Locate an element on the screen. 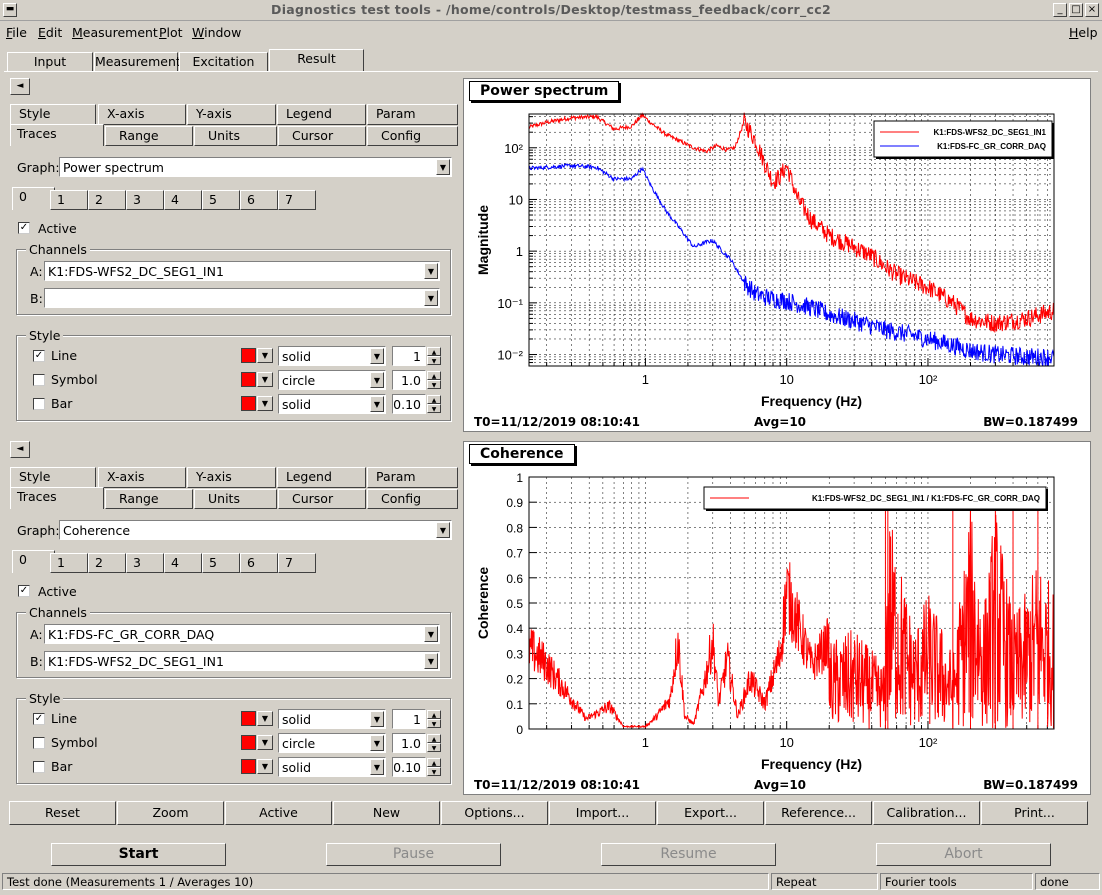 Image resolution: width=1102 pixels, height=895 pixels. graph-select: Coherence ▼ is located at coordinates (255, 530).